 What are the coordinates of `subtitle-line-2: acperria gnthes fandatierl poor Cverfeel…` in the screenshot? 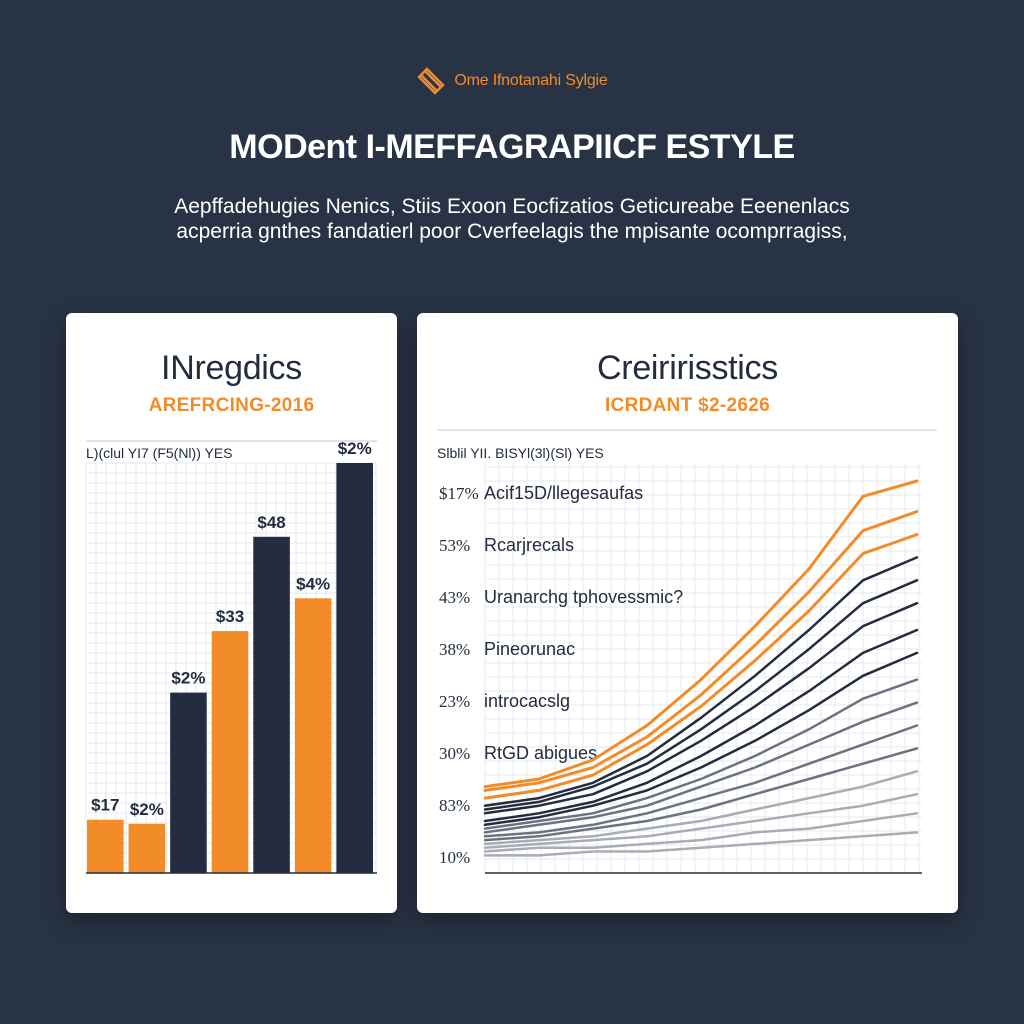 It's located at (512, 231).